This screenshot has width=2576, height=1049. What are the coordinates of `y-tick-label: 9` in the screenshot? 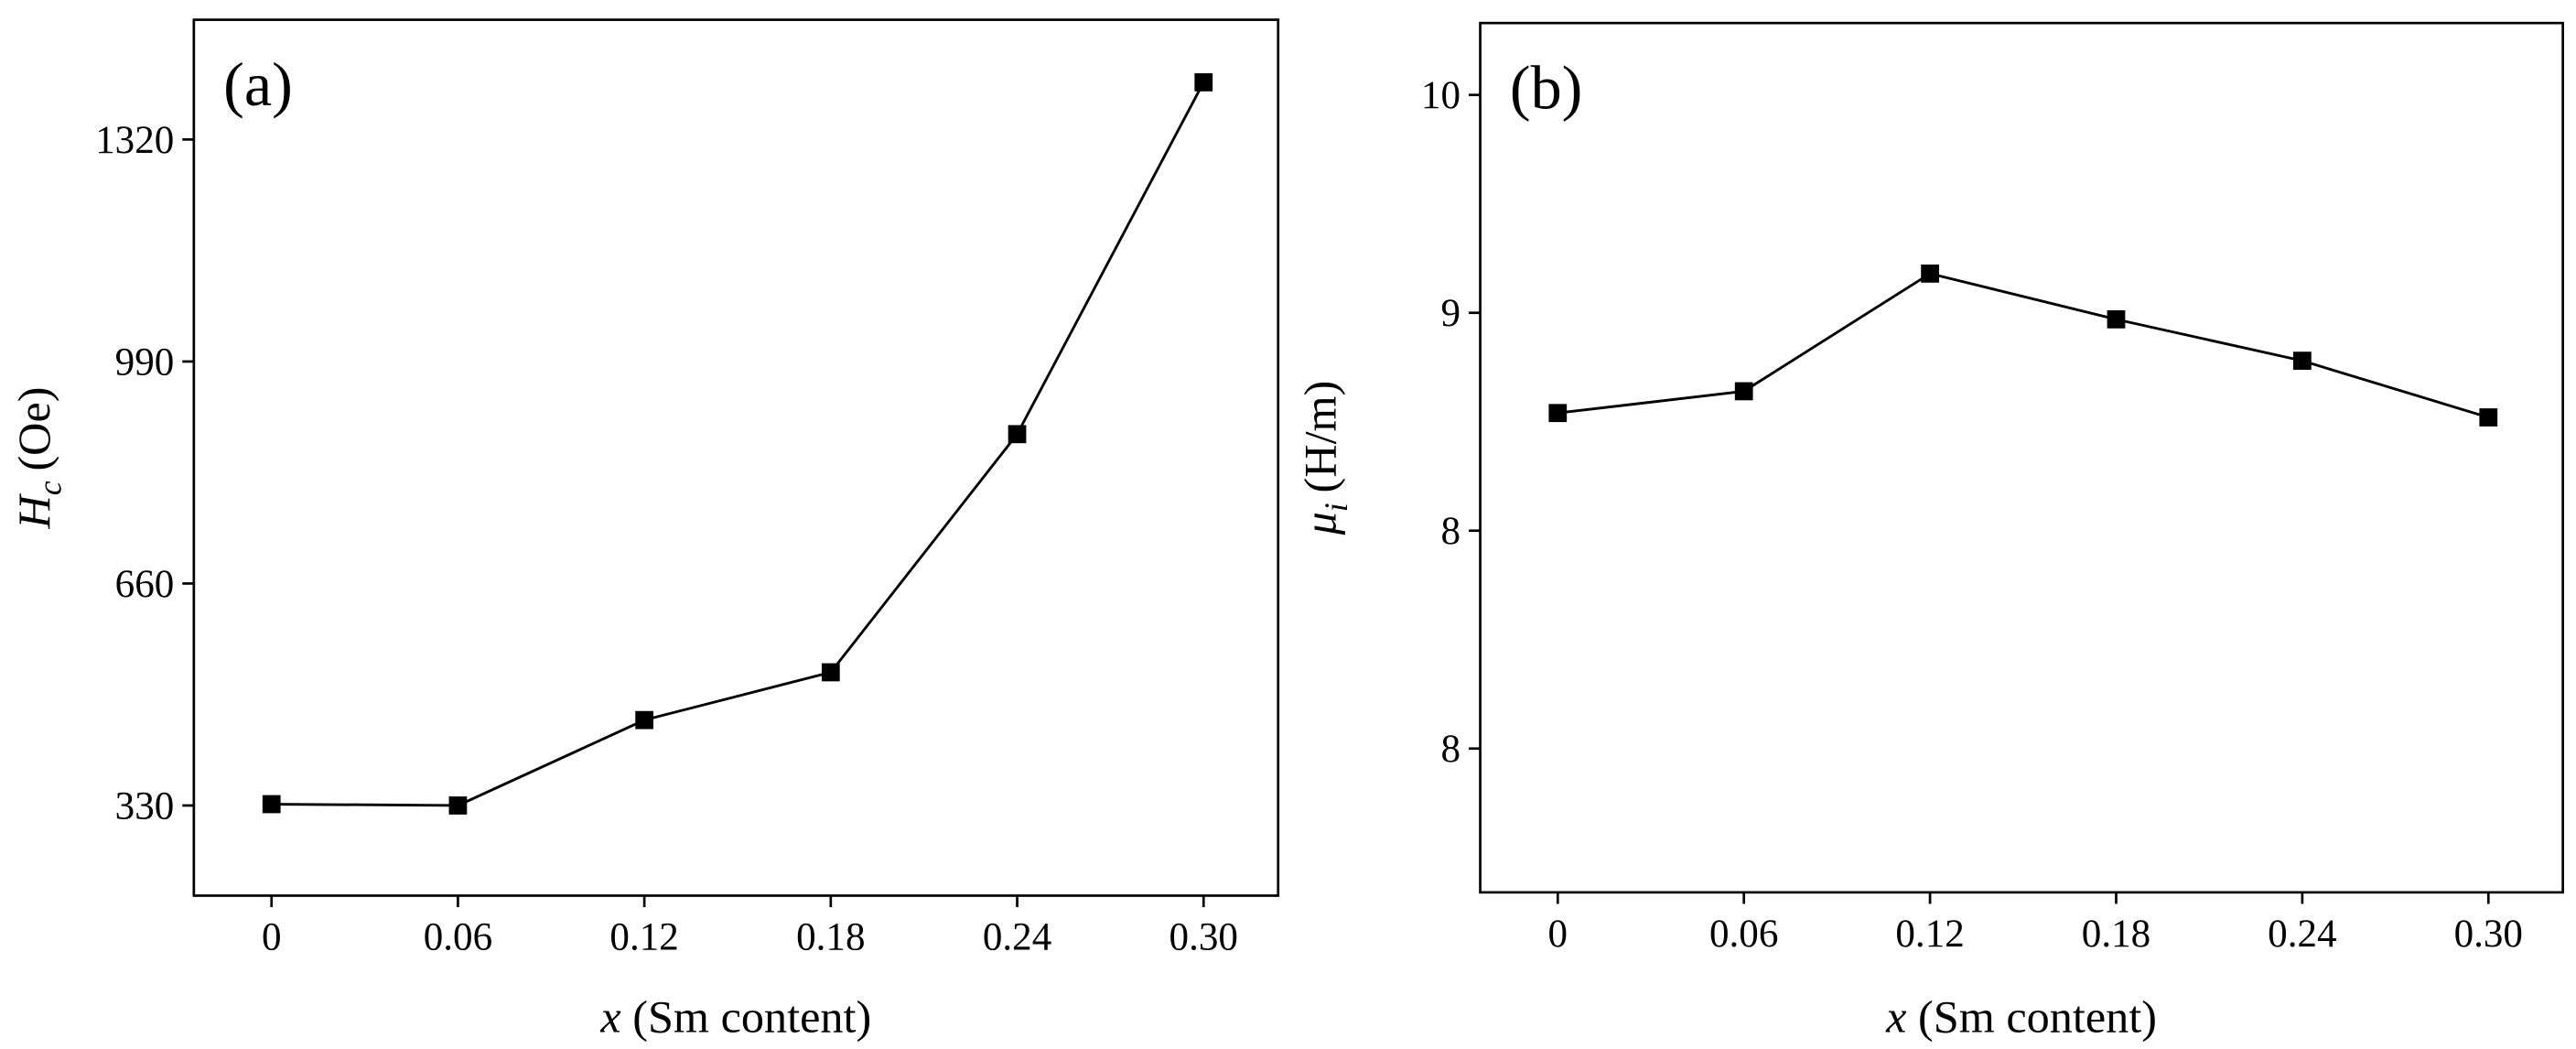 It's located at (1450, 313).